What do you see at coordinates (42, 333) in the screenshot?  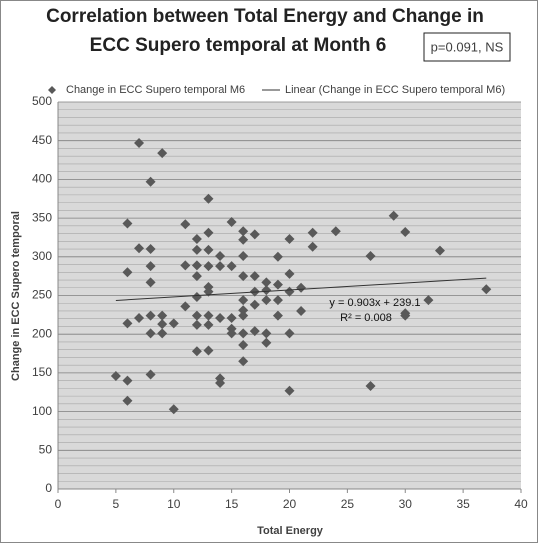 I see `y-tick-label: 200` at bounding box center [42, 333].